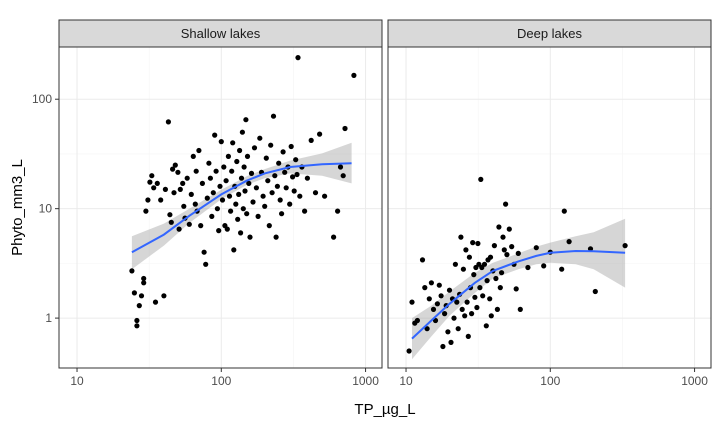  I want to click on strip-label: Shallow lakes, so click(221, 33).